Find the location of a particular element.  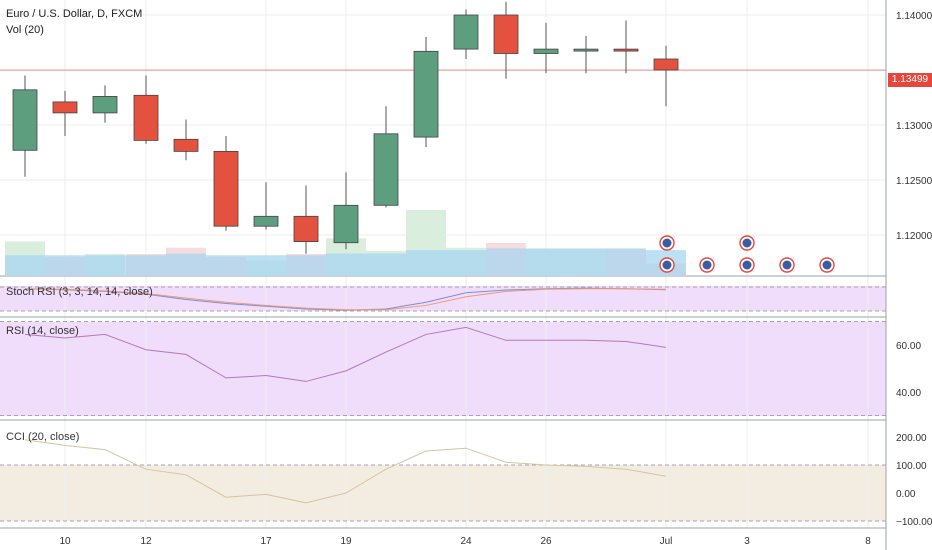

price-tick-label: 1.14000 is located at coordinates (914, 16).